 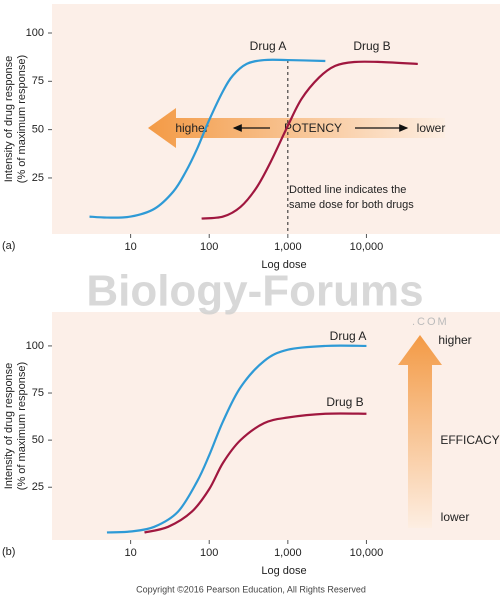 I want to click on arrow-title: EFFICACY, so click(x=469, y=440).